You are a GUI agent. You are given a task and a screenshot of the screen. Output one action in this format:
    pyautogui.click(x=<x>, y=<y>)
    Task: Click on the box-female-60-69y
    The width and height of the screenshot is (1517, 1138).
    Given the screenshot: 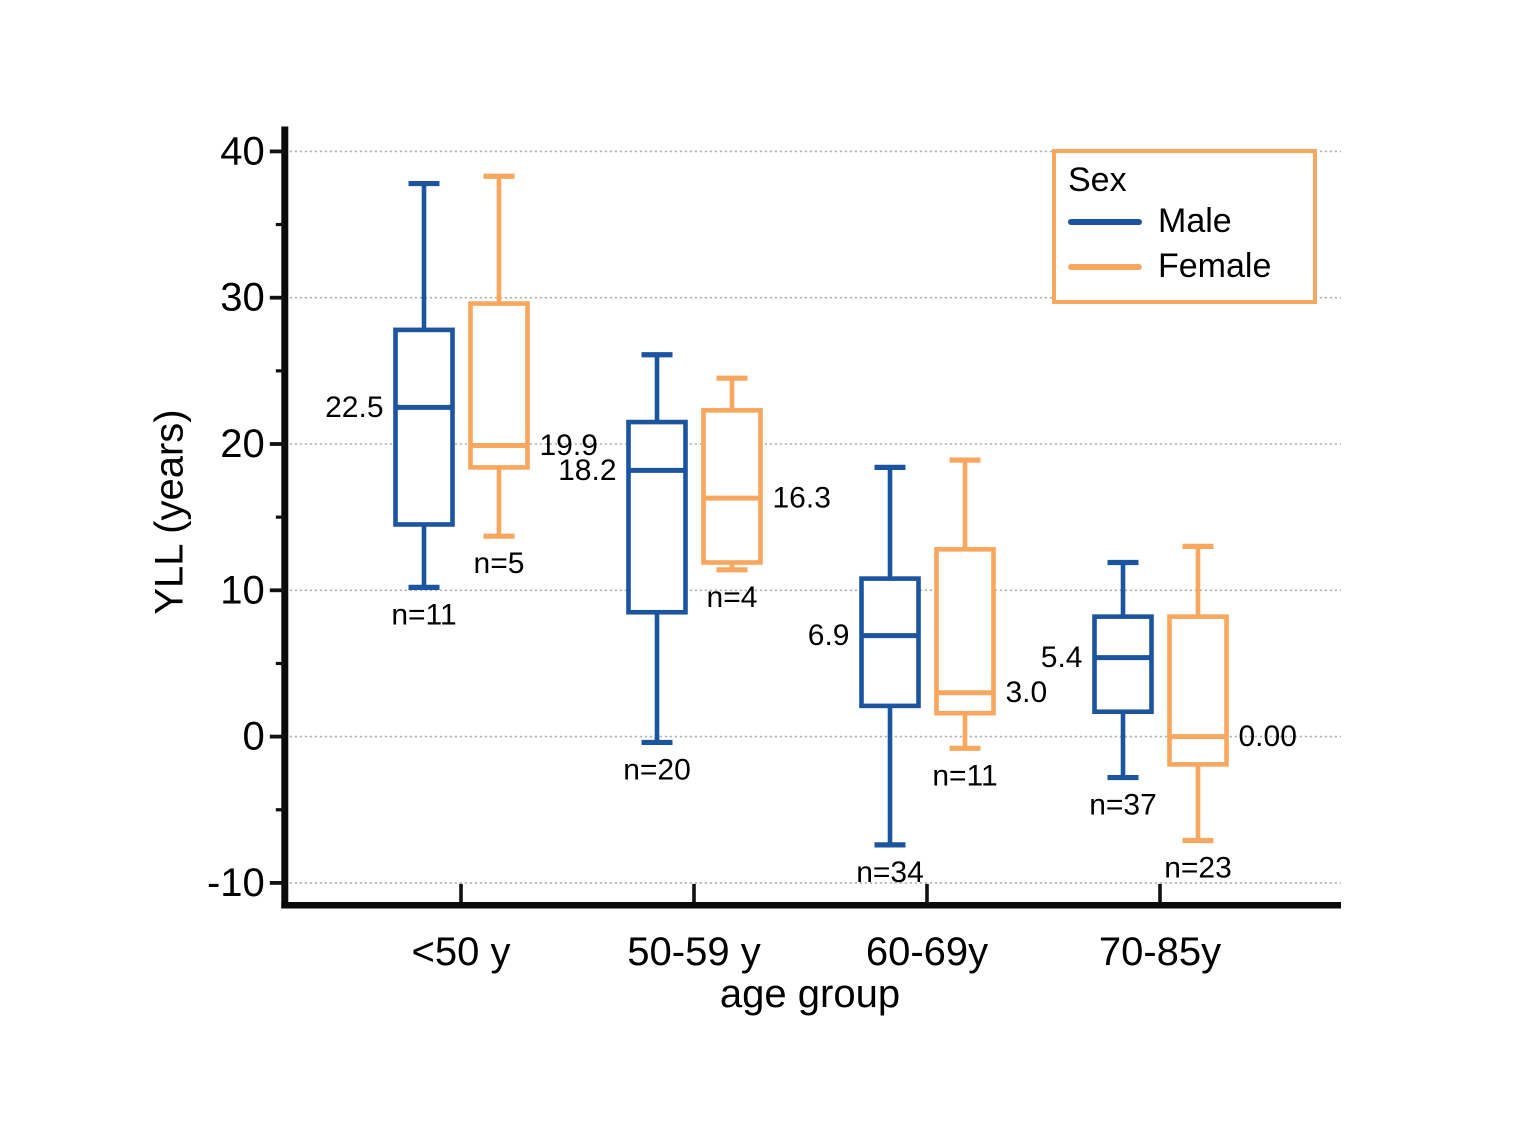 What is the action you would take?
    pyautogui.click(x=965, y=631)
    